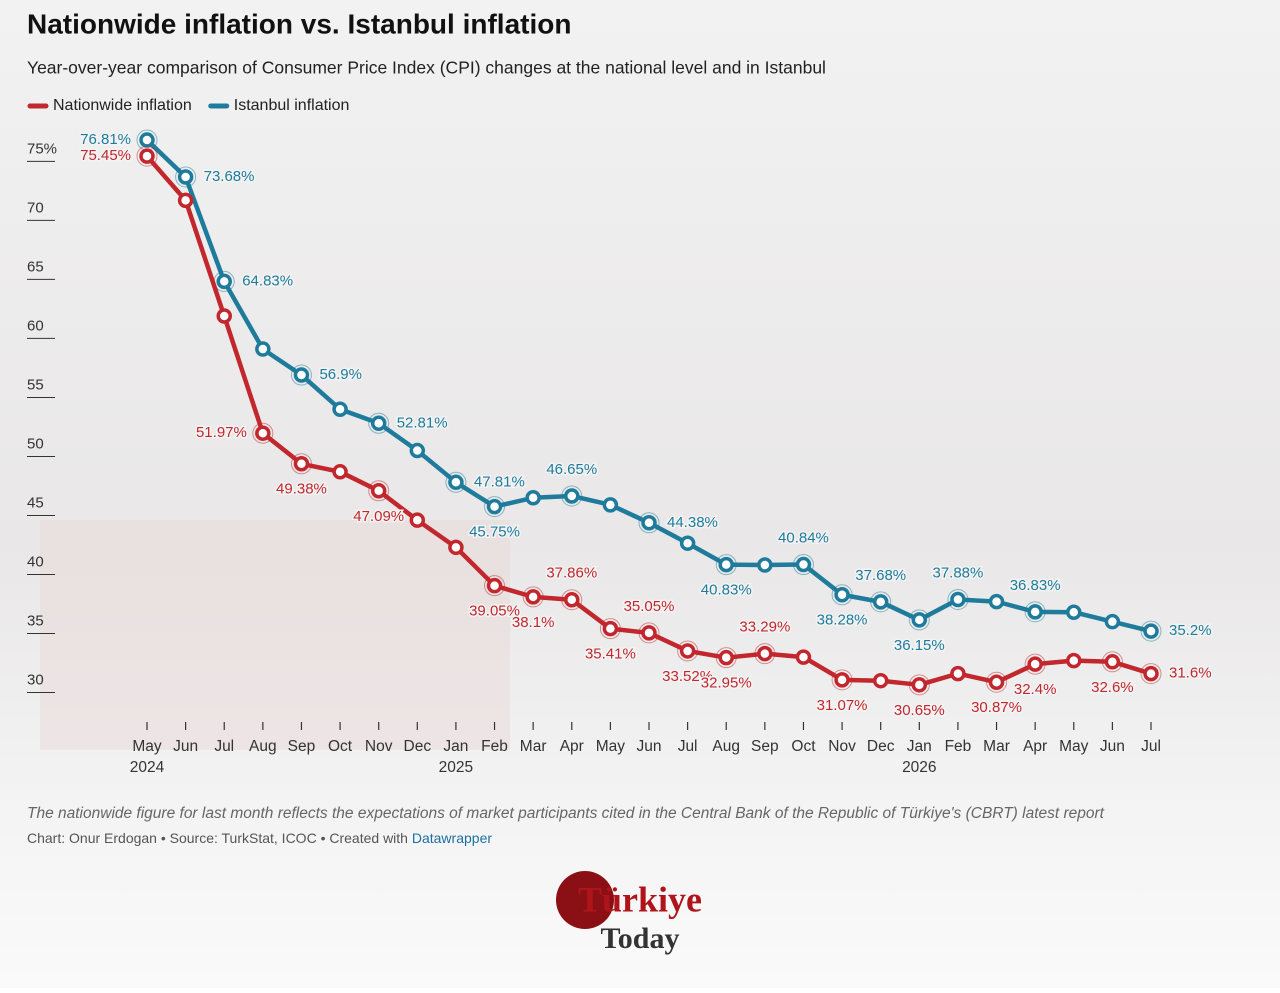 The width and height of the screenshot is (1280, 993). Describe the element at coordinates (1035, 585) in the screenshot. I see `data-label: 36.83%` at that location.